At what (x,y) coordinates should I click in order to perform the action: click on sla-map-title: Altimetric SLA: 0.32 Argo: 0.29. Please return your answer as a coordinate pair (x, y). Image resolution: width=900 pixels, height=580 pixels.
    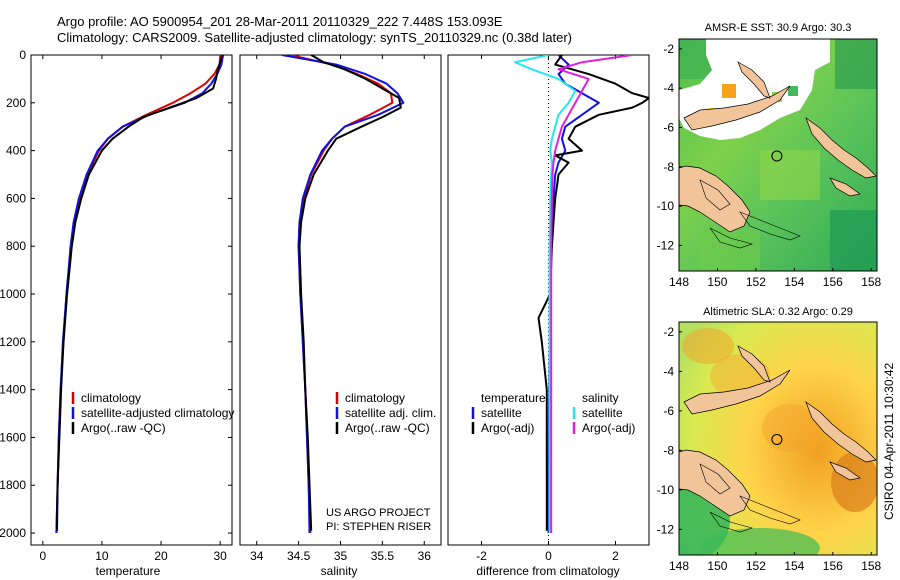
    Looking at the image, I should click on (778, 312).